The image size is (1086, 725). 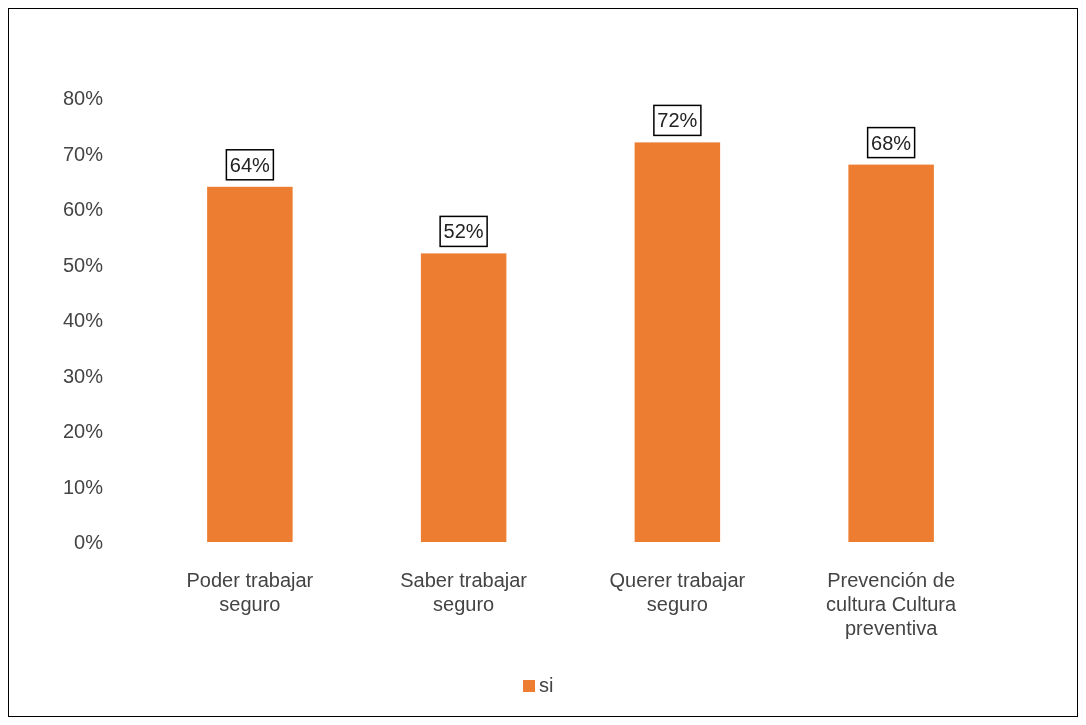 I want to click on legend-label: si, so click(x=546, y=685).